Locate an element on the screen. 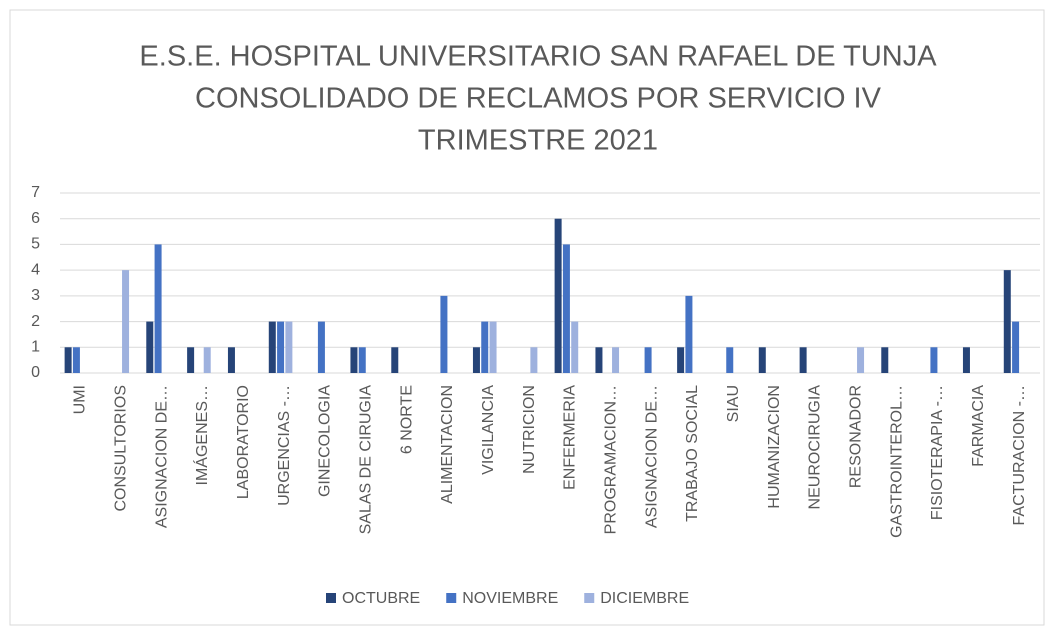 The height and width of the screenshot is (630, 1055). chart-title: TRIMESTRE 2021 is located at coordinates (538, 141).